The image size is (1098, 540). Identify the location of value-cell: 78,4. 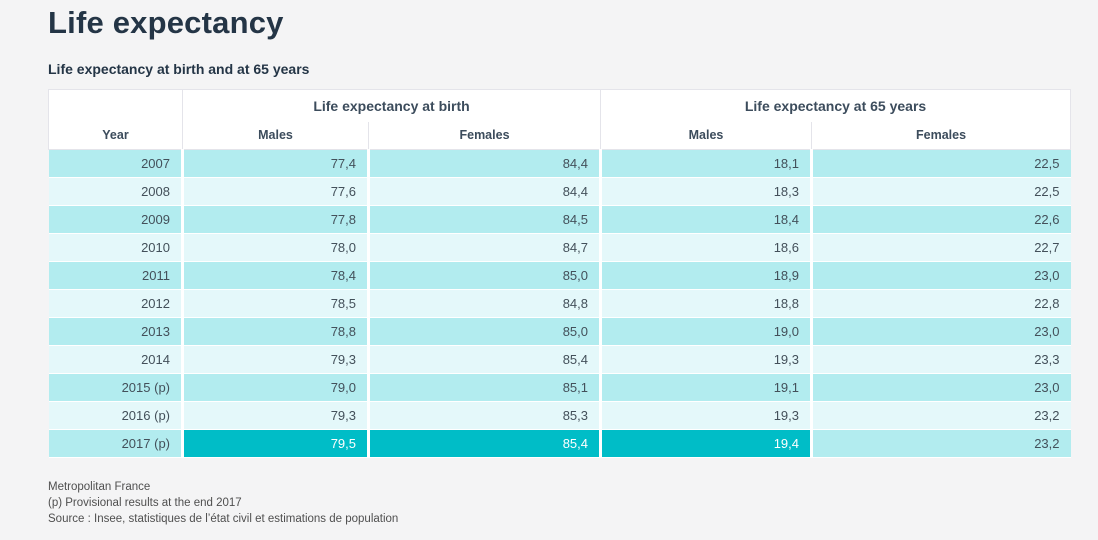
(276, 276).